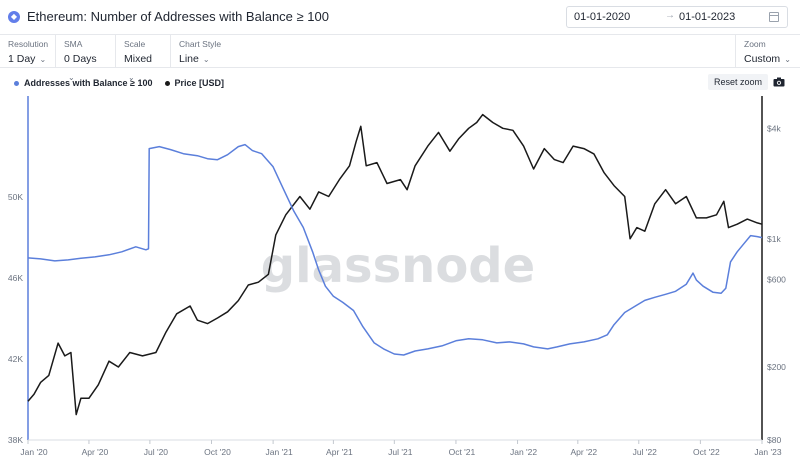  What do you see at coordinates (774, 239) in the screenshot?
I see `right-tick-label: $1k` at bounding box center [774, 239].